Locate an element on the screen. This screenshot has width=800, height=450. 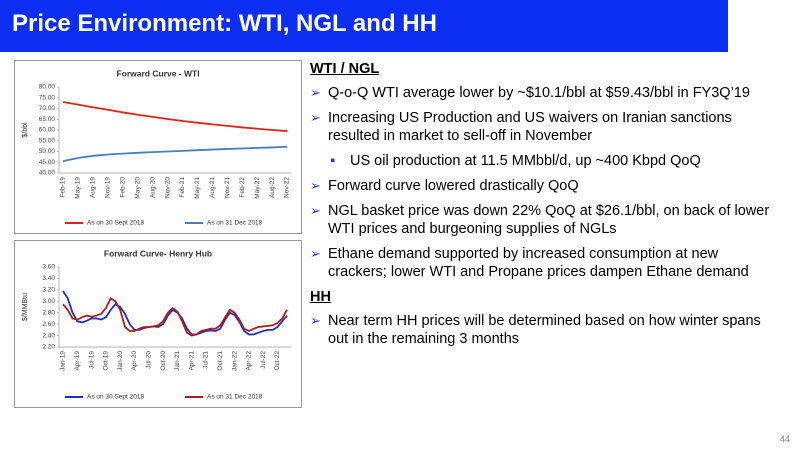
x-tick-label: Oct-20 is located at coordinates (163, 361).